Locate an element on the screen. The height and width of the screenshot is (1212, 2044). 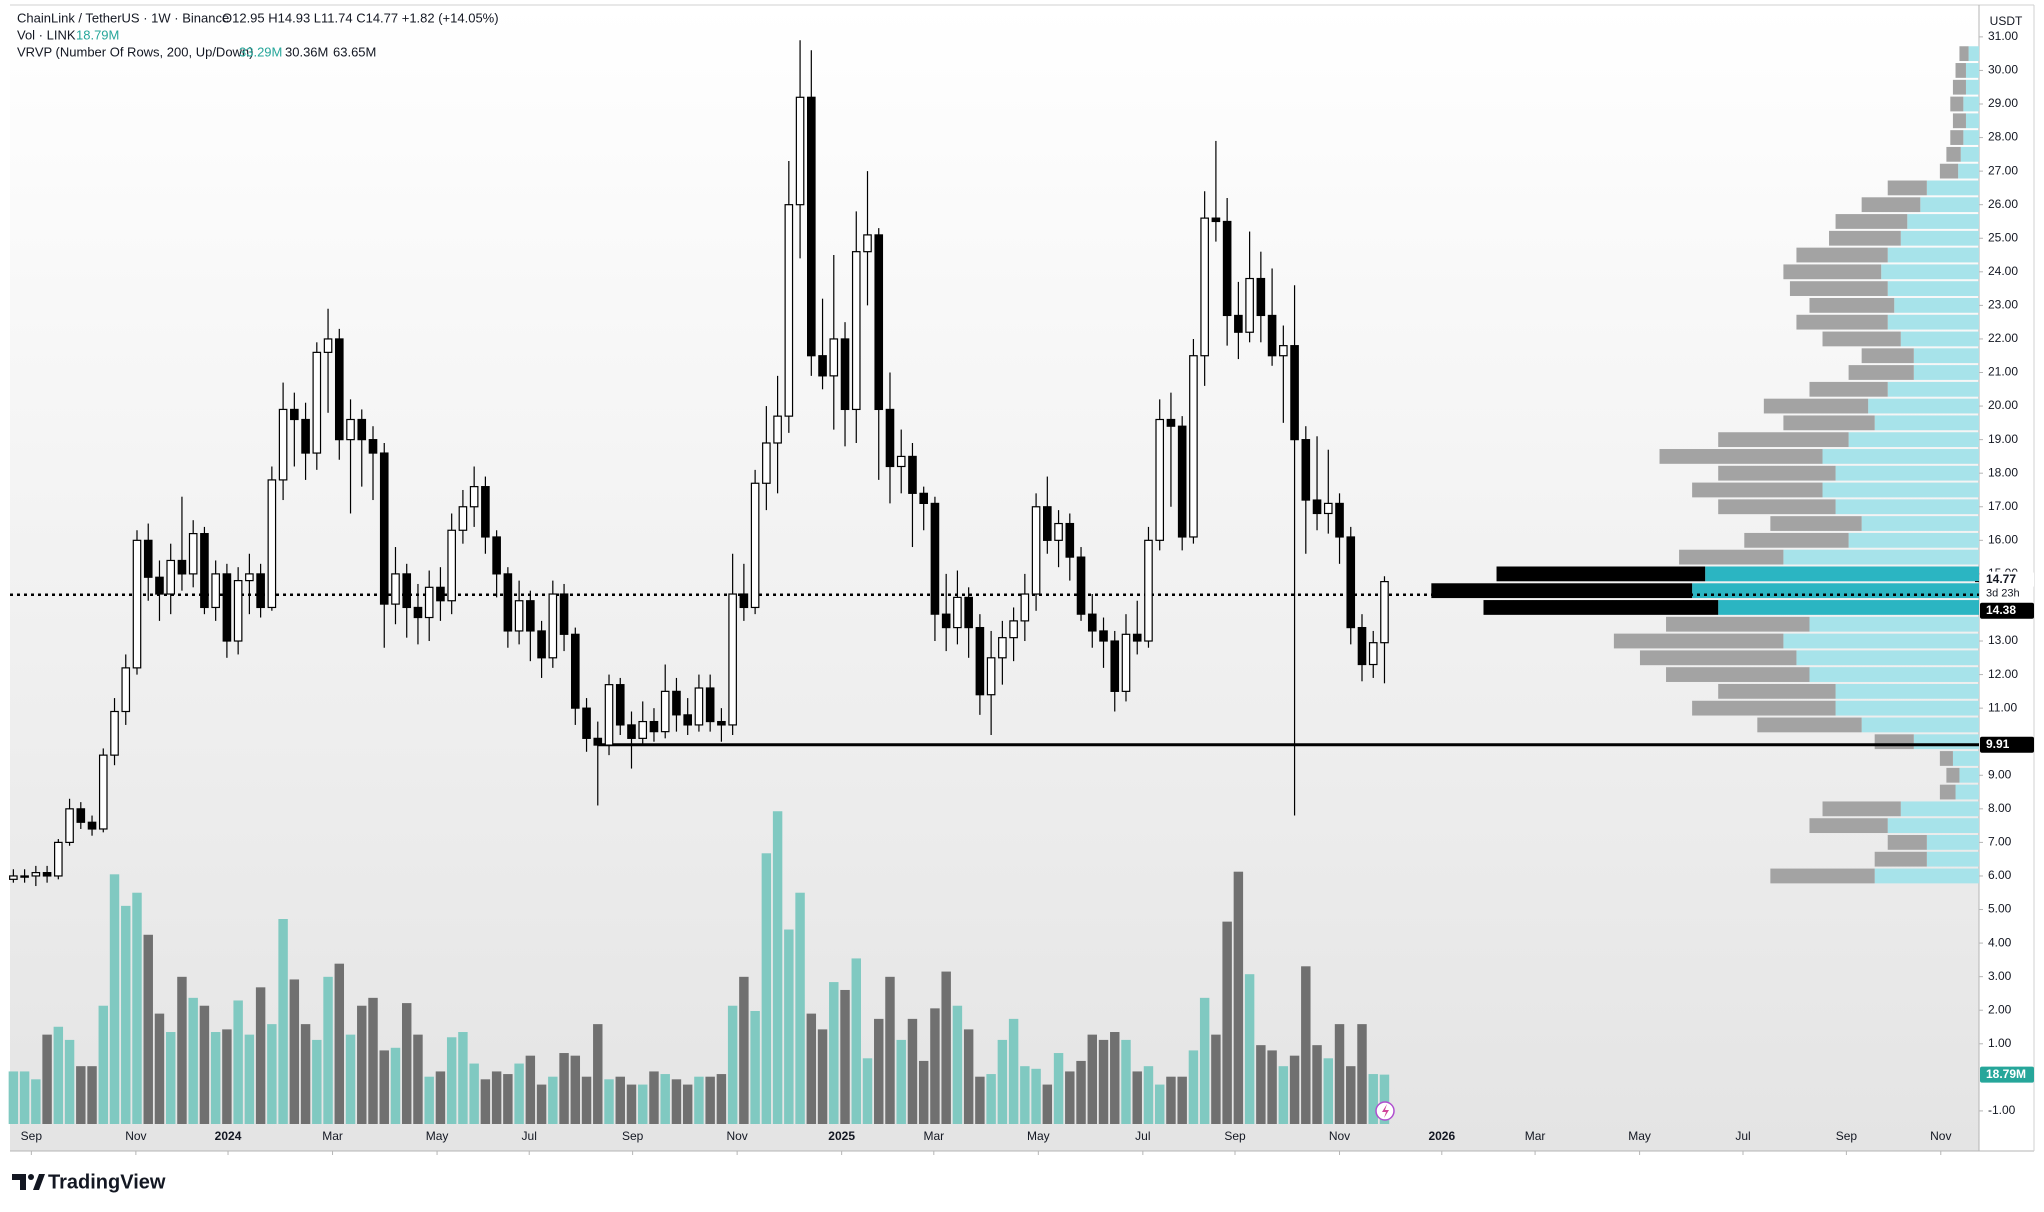
support-tag-bg is located at coordinates (2007, 744).